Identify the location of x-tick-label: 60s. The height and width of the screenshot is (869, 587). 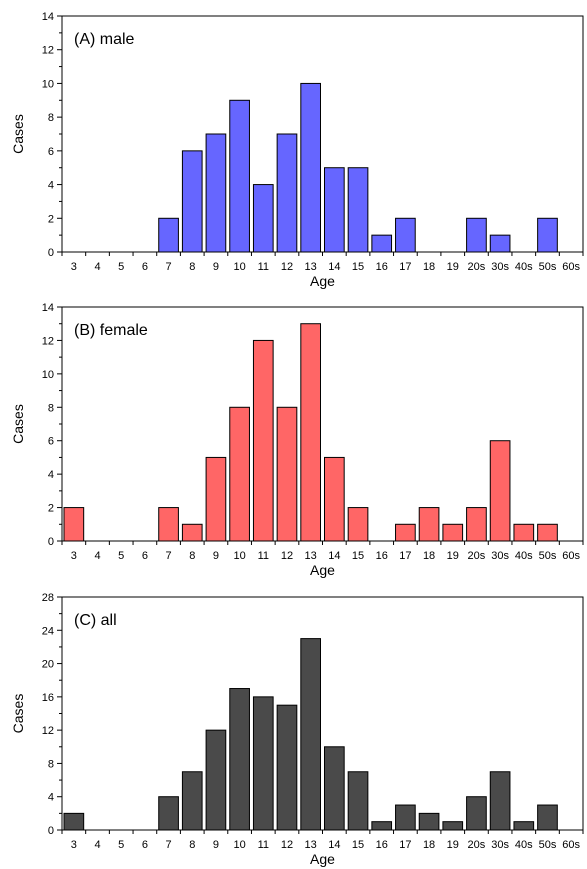
(571, 845).